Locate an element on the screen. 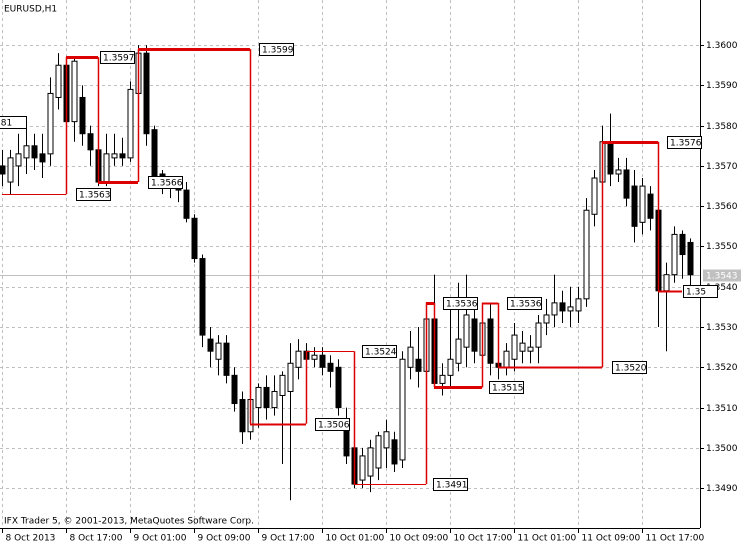 Image resolution: width=750 pixels, height=550 pixels. level-label: 1.3491 is located at coordinates (452, 486).